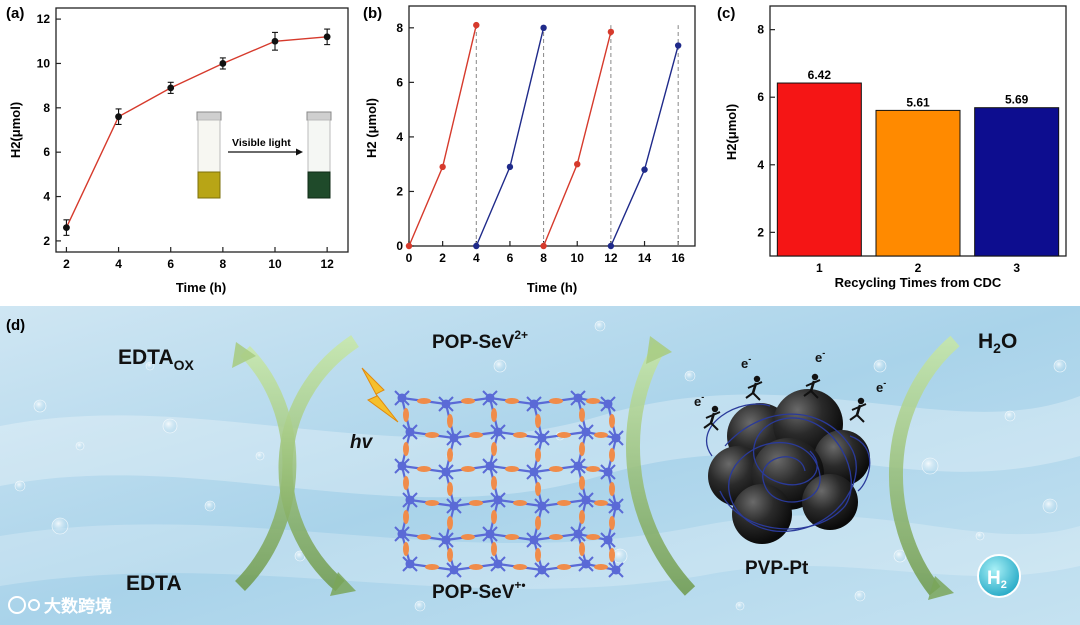 The image size is (1080, 625). Describe the element at coordinates (46, 241) in the screenshot. I see `y-tick-label: 2` at that location.